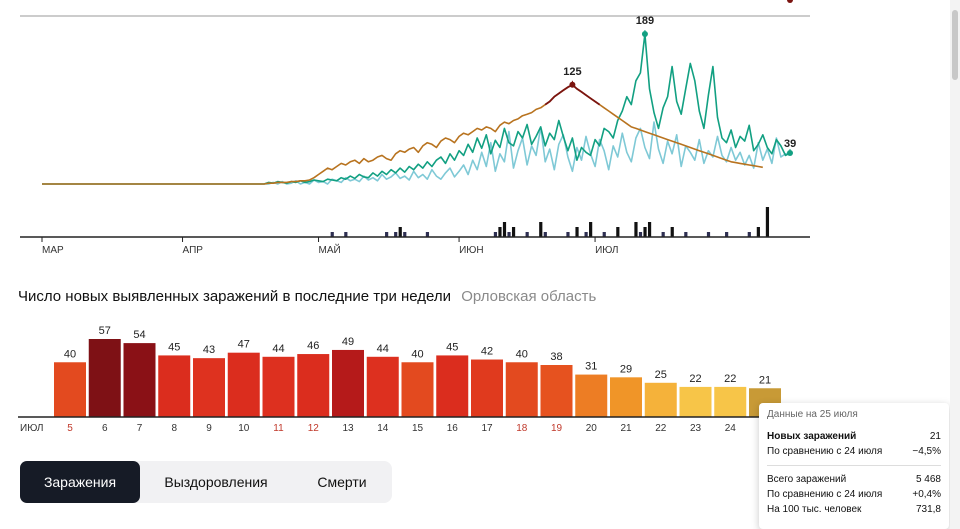 This screenshot has height=529, width=960. I want to click on tooltip-total-row: Всего заражений 5 468, so click(854, 479).